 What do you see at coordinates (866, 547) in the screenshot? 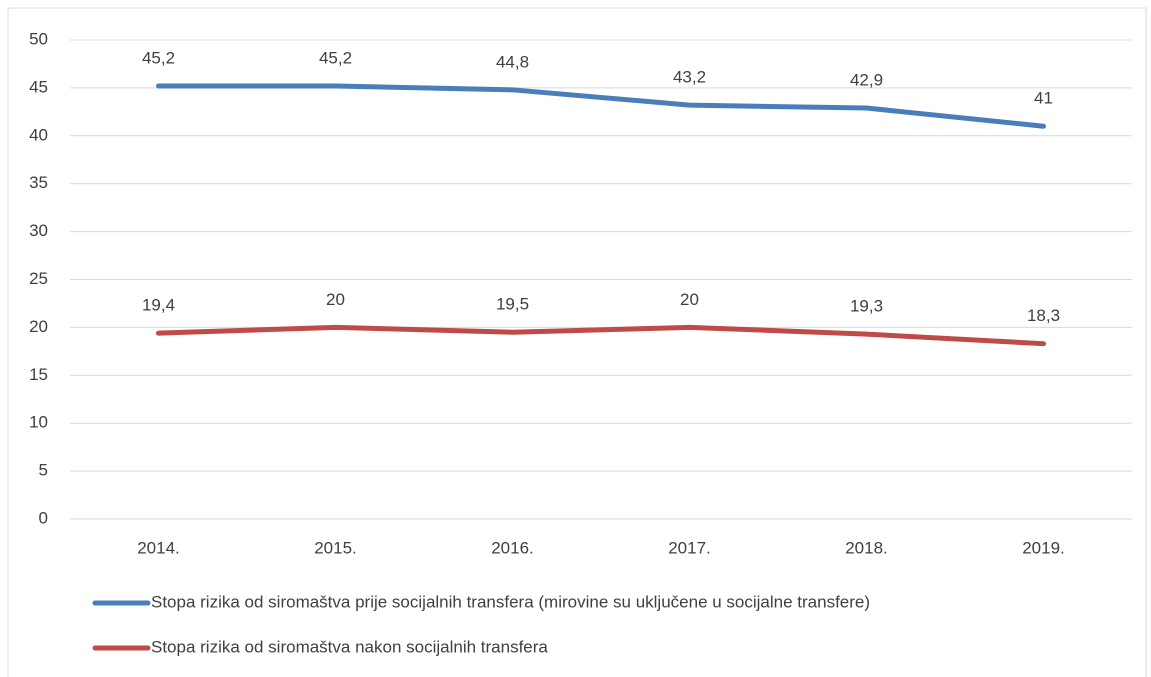
I see `x-tick-label: 2018.` at bounding box center [866, 547].